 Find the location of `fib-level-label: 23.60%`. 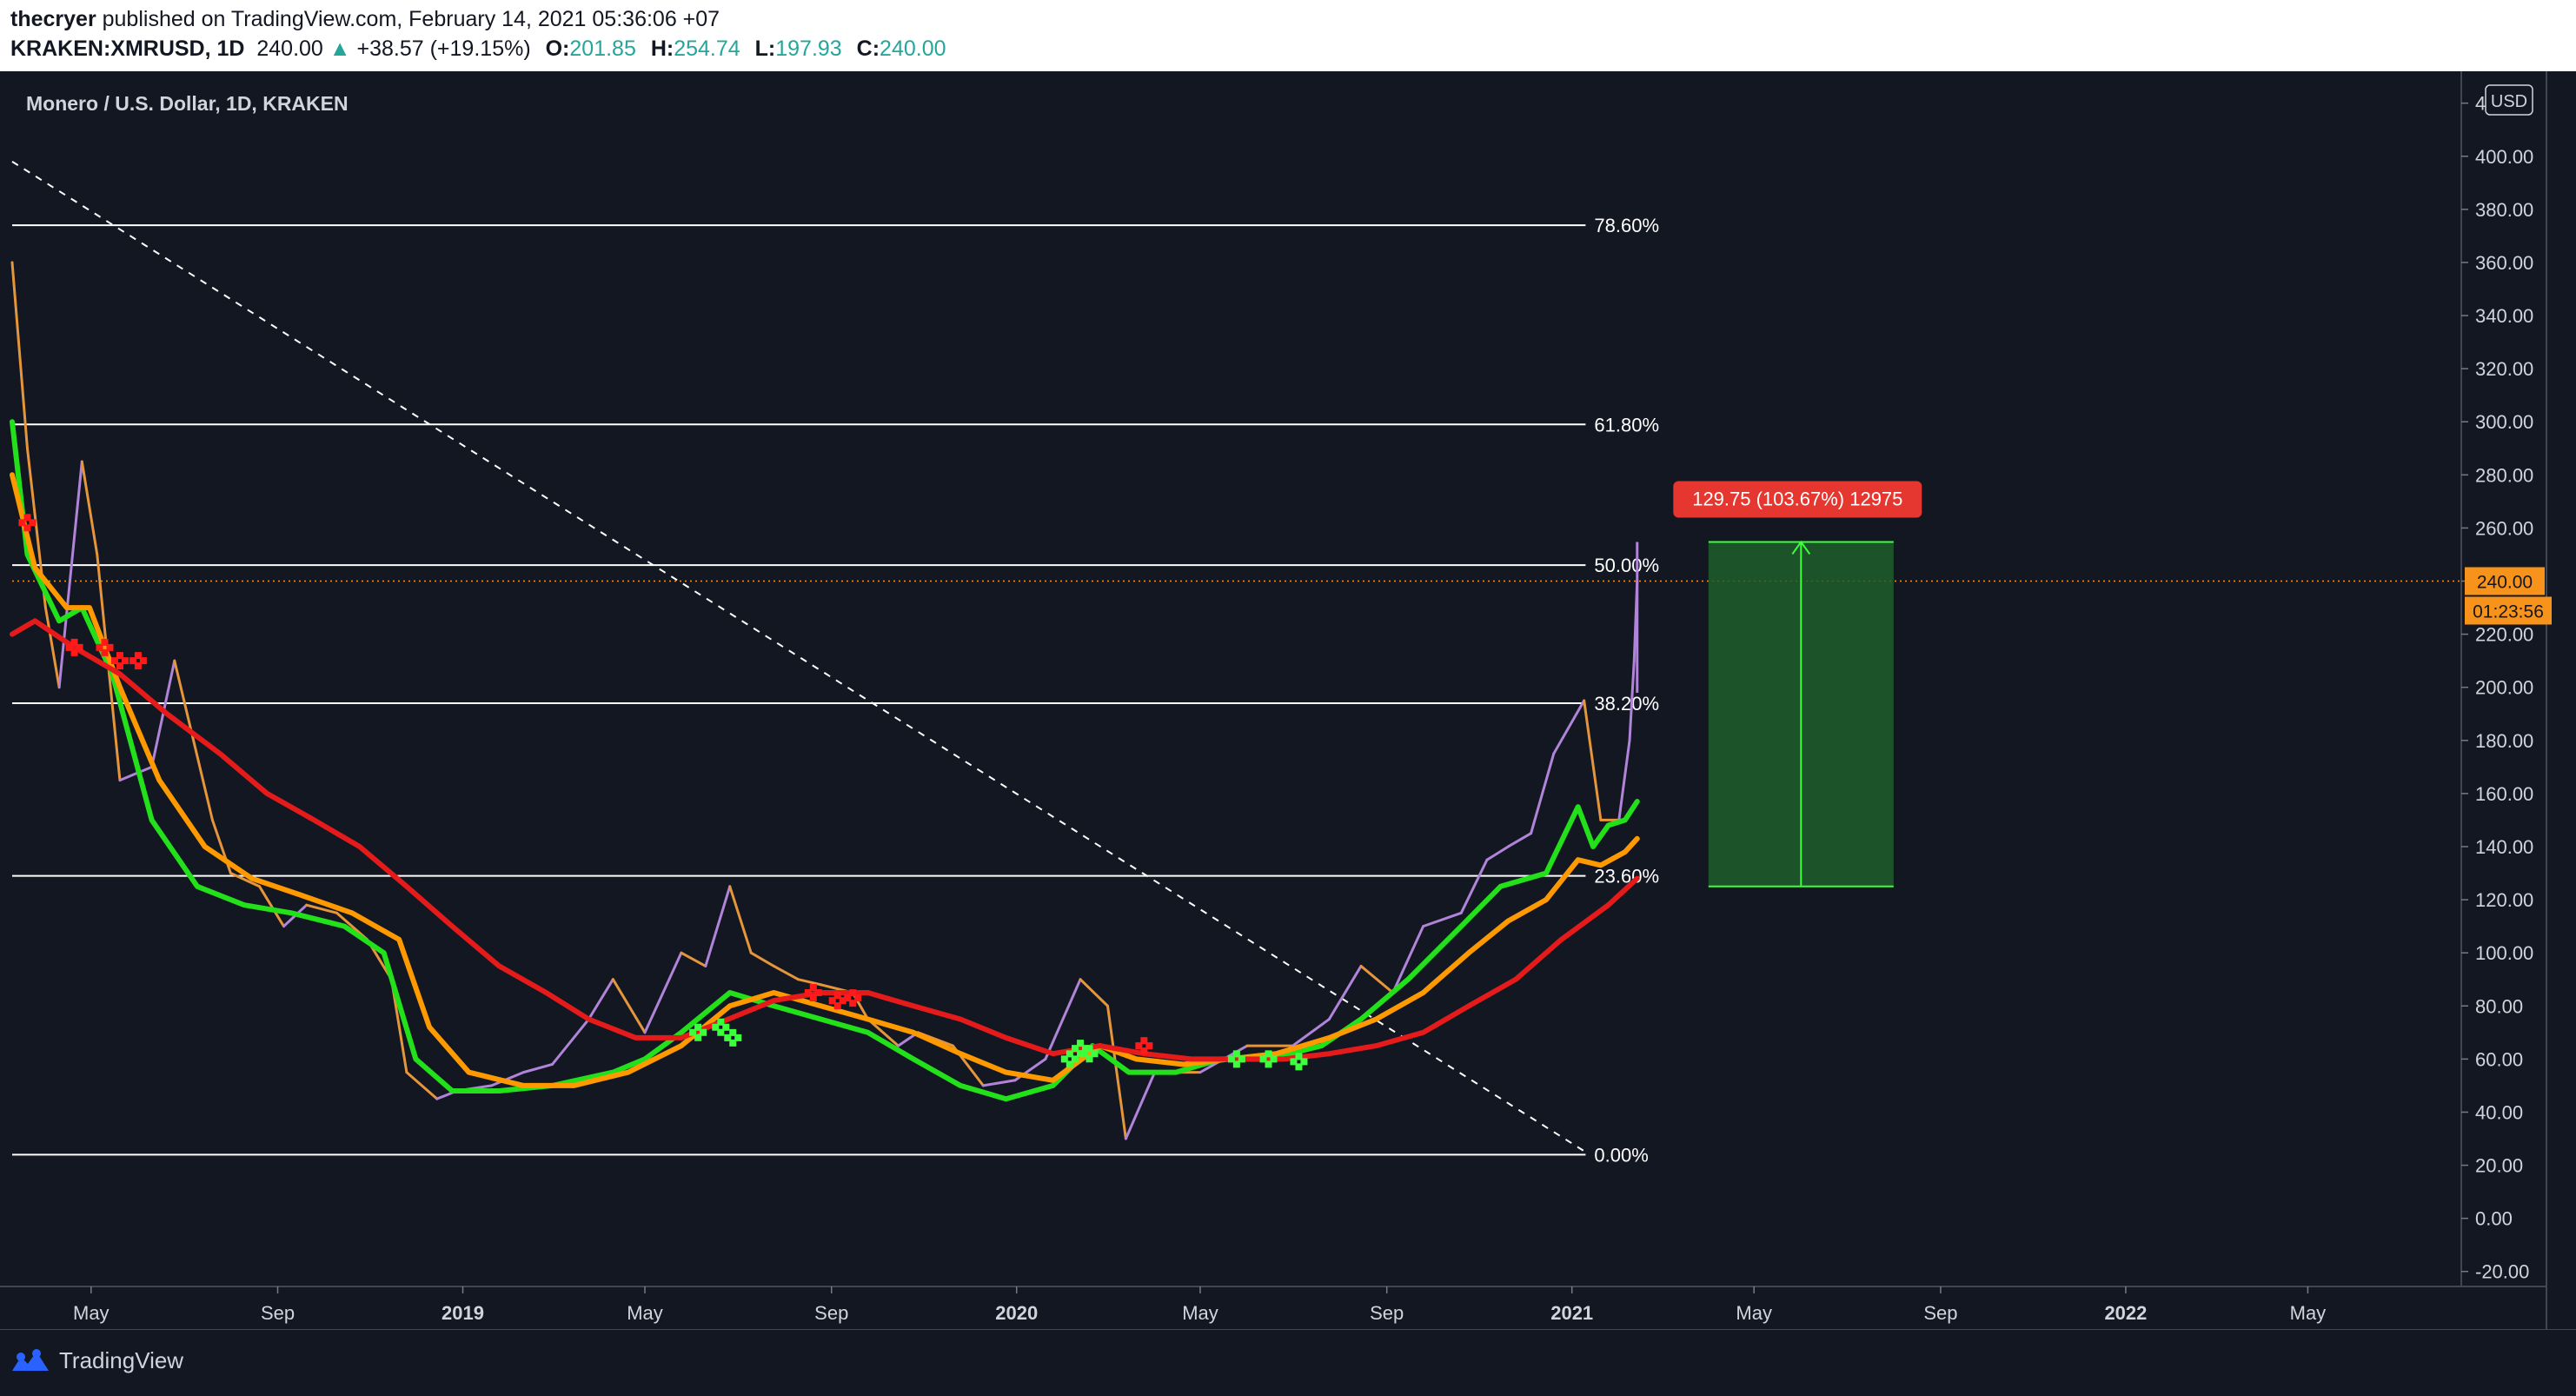

fib-level-label: 23.60% is located at coordinates (1626, 877).